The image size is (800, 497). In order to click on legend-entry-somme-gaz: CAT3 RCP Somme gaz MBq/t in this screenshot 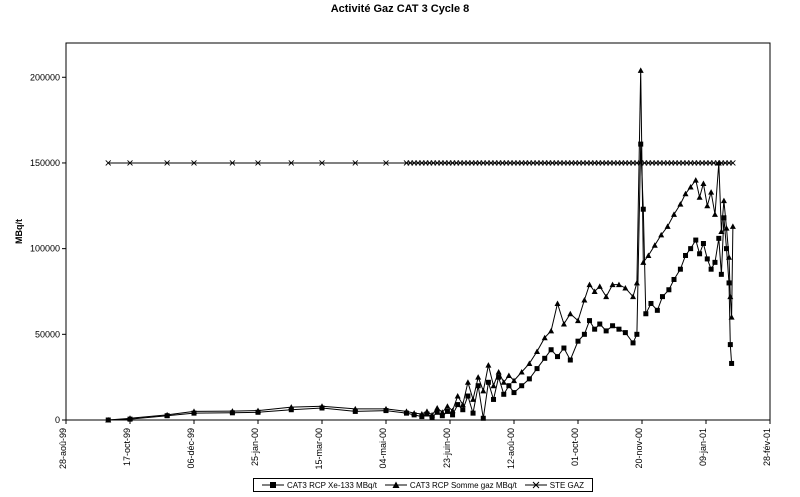, I will do `click(450, 485)`.